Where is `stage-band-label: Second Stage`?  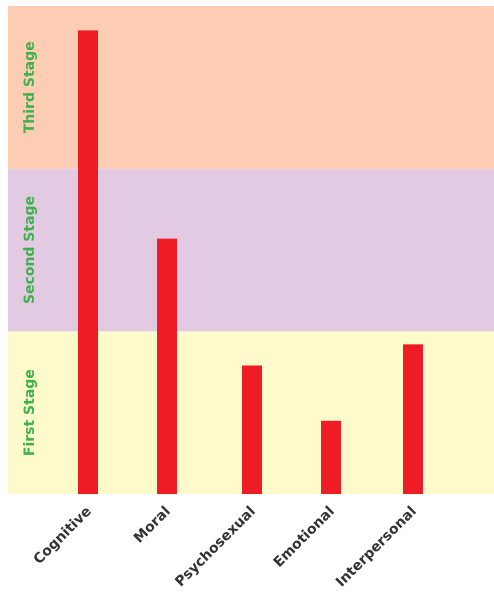 stage-band-label: Second Stage is located at coordinates (30, 250).